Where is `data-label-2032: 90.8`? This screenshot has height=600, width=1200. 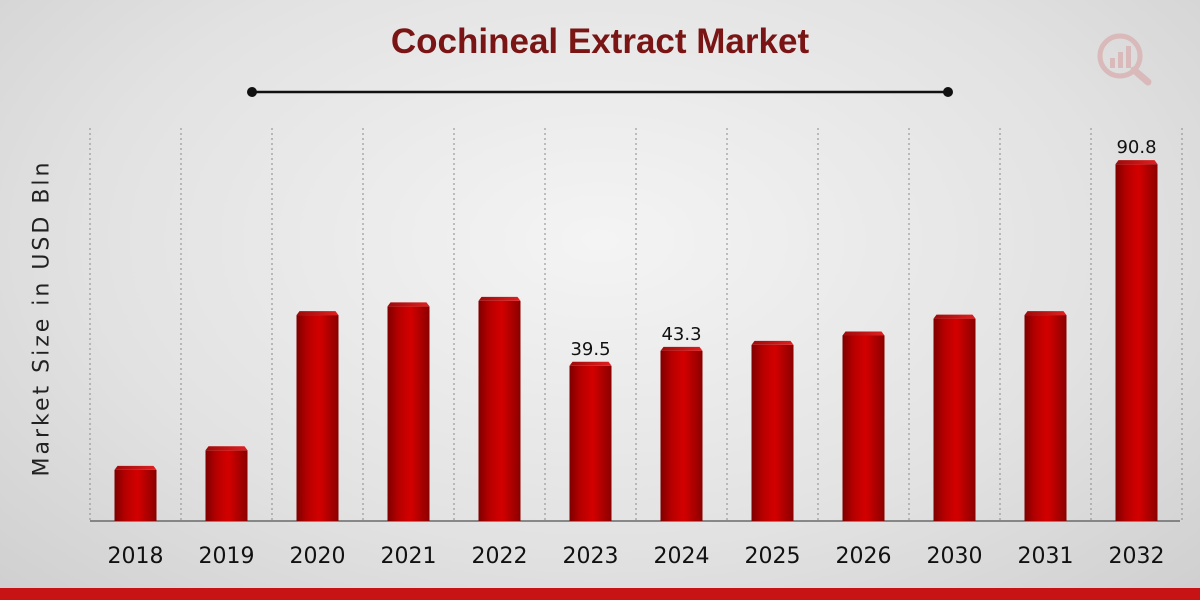
data-label-2032: 90.8 is located at coordinates (1136, 147).